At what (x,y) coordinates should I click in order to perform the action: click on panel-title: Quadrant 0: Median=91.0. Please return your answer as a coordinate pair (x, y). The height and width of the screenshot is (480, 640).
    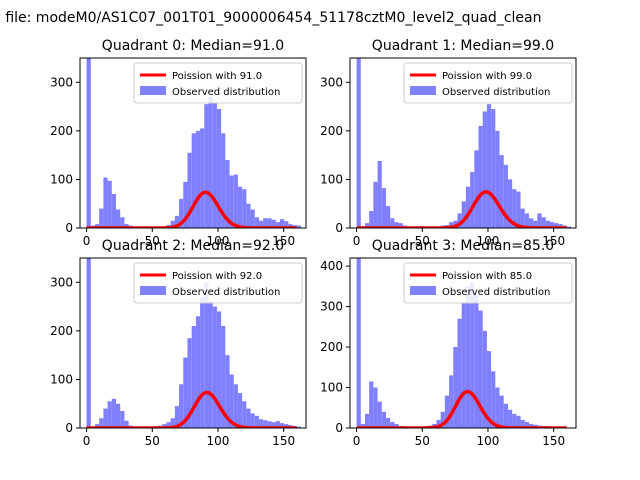
    Looking at the image, I should click on (193, 46).